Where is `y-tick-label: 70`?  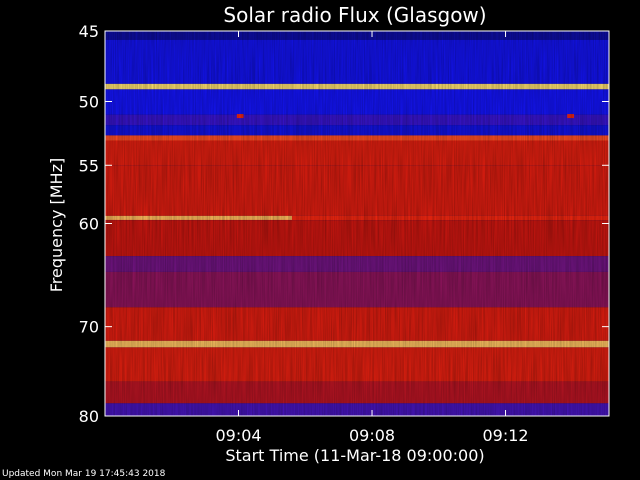
y-tick-label: 70 is located at coordinates (89, 327).